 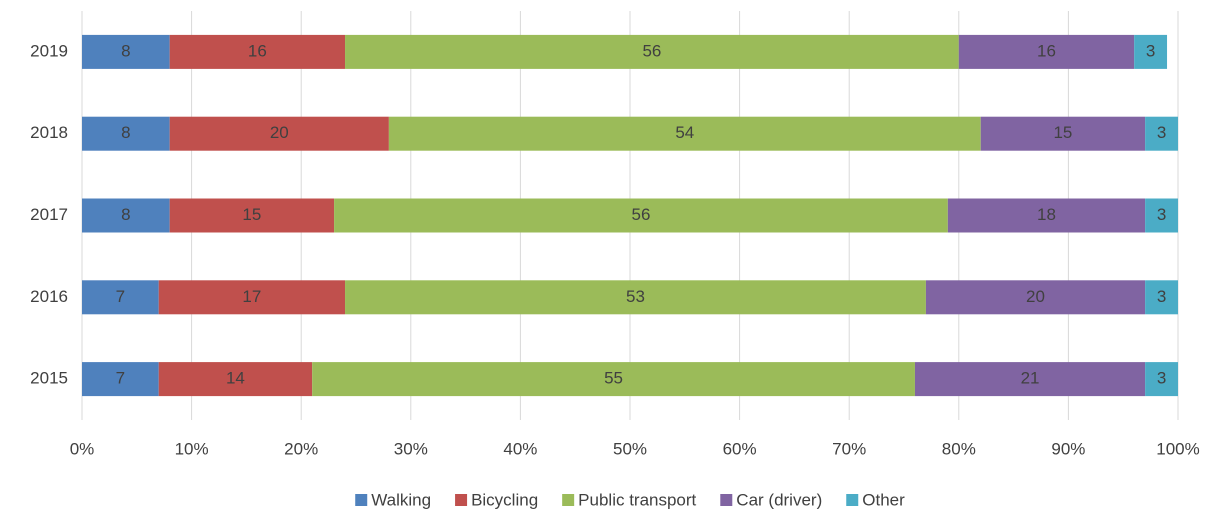 I want to click on x-tick-label: 10%, so click(x=192, y=448).